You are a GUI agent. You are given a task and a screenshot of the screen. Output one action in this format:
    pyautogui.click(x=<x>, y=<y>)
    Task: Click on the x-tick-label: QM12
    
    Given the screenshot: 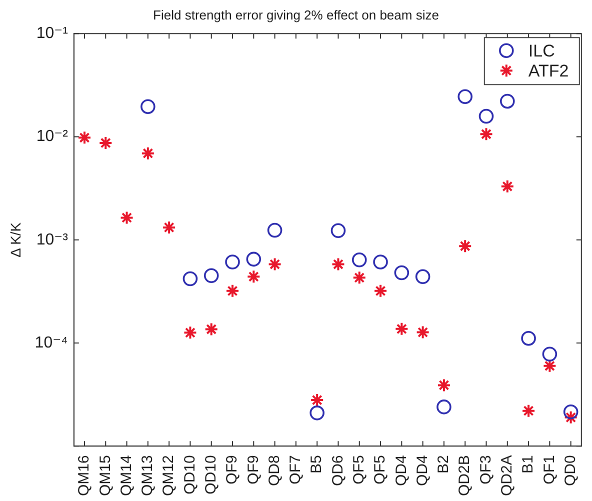 What is the action you would take?
    pyautogui.click(x=169, y=475)
    